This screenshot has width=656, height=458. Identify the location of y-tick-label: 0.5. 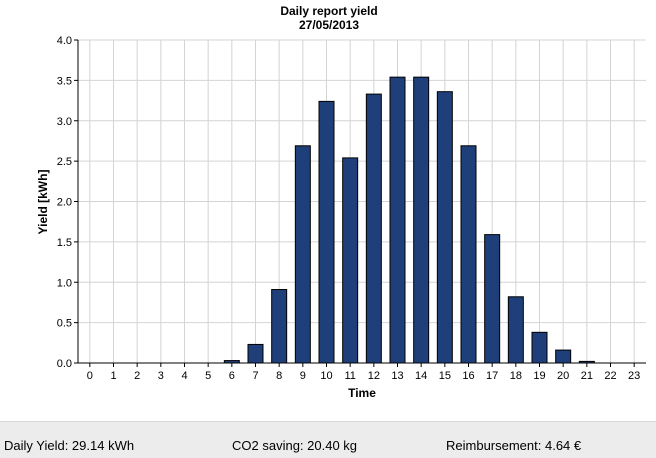
(64, 324).